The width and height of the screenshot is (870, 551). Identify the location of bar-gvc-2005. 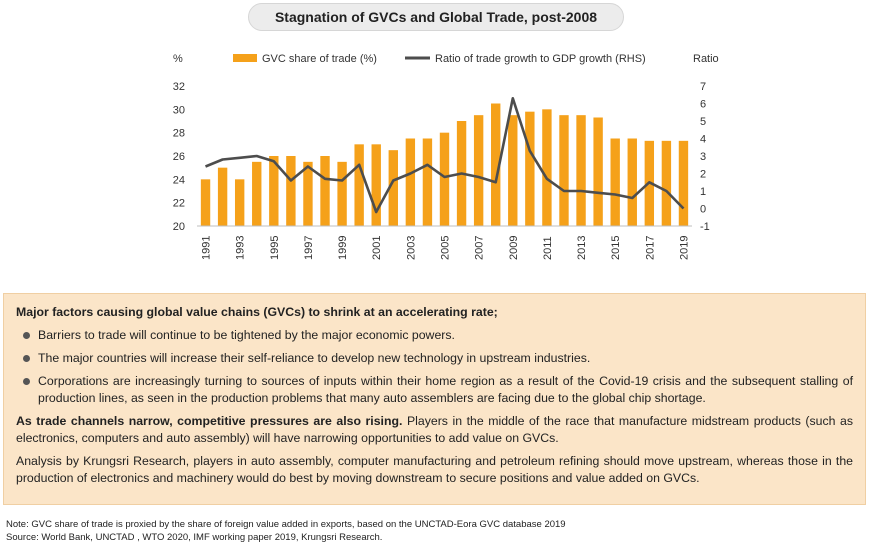
(444, 179).